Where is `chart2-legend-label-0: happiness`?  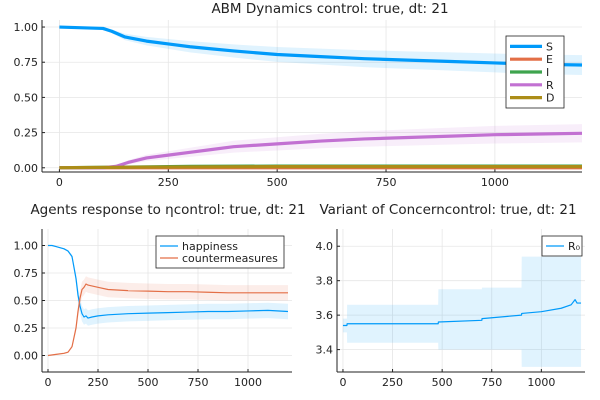
chart2-legend-label-0: happiness is located at coordinates (210, 246).